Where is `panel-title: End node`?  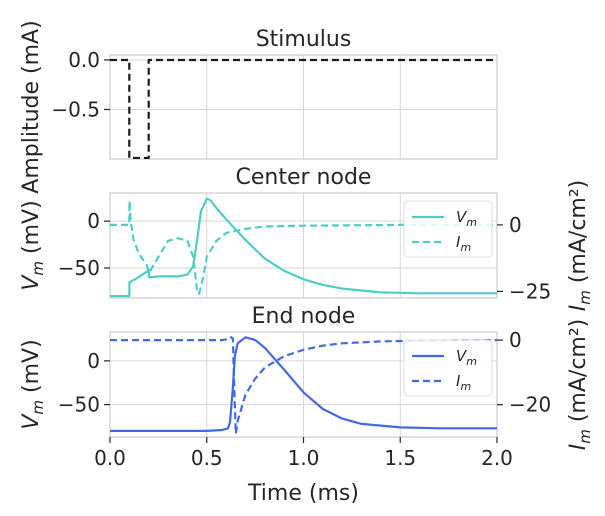
panel-title: End node is located at coordinates (304, 316).